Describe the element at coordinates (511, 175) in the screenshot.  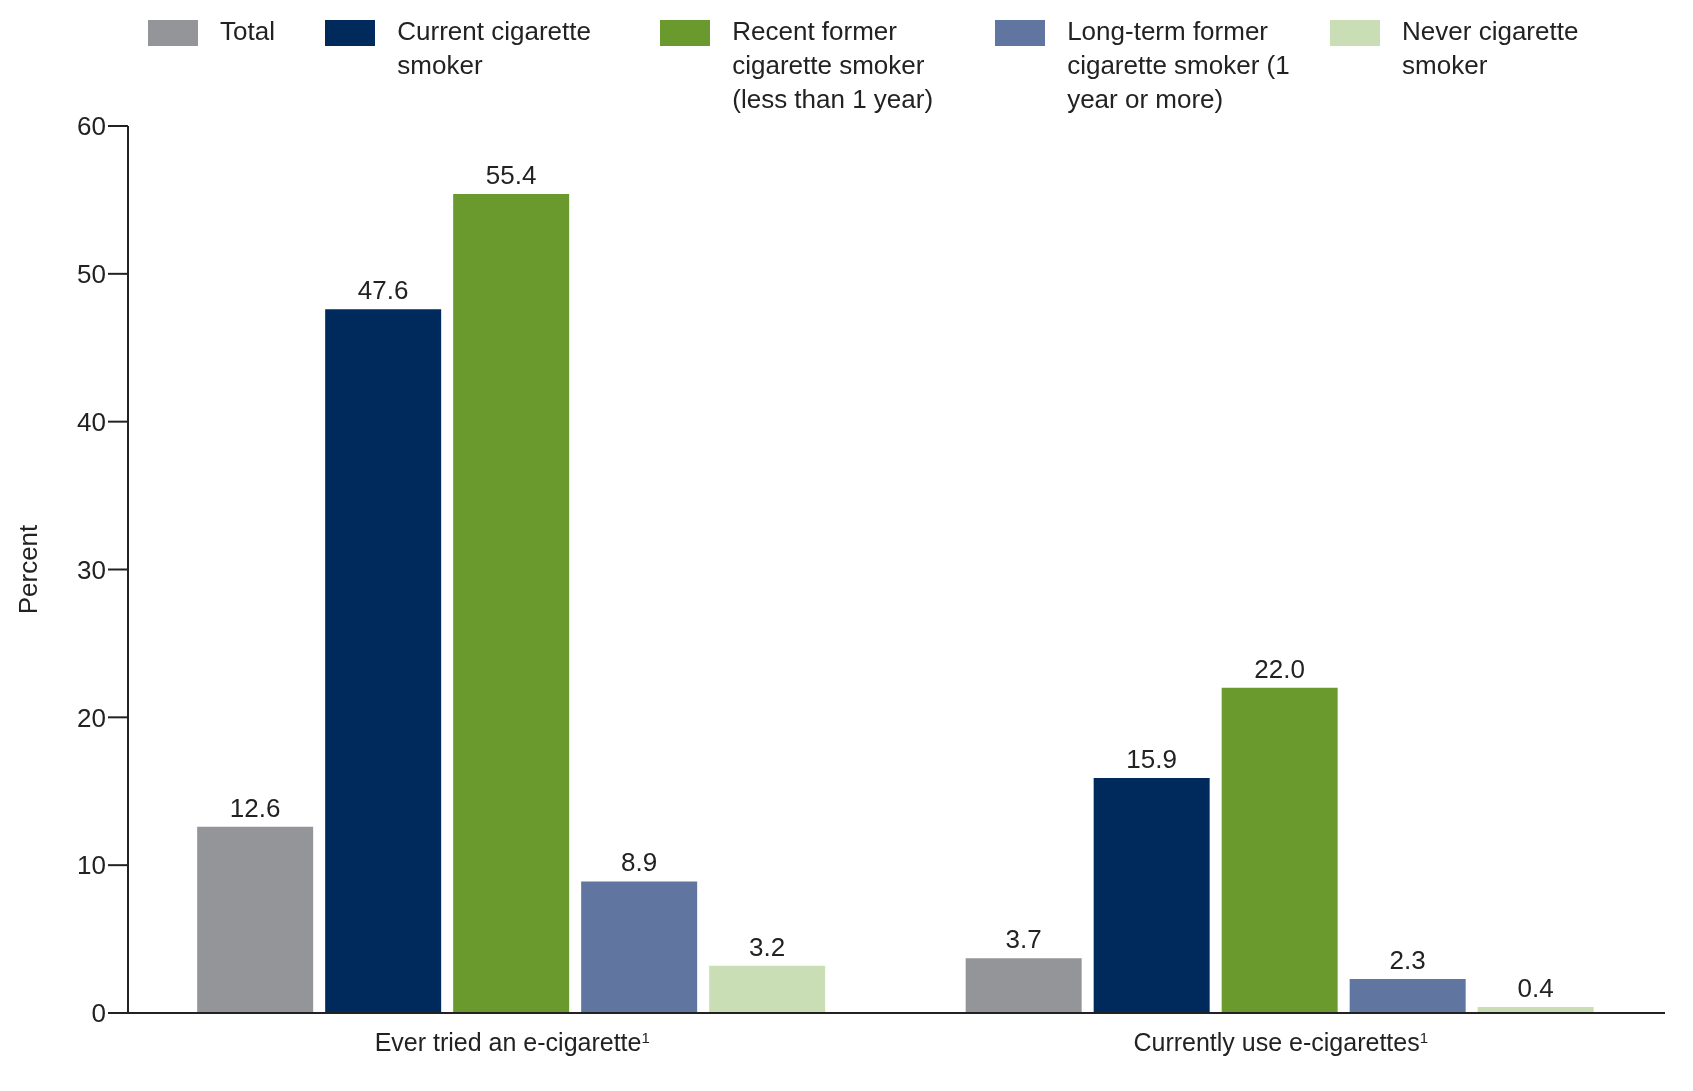
I see `data-label: 55.4` at that location.